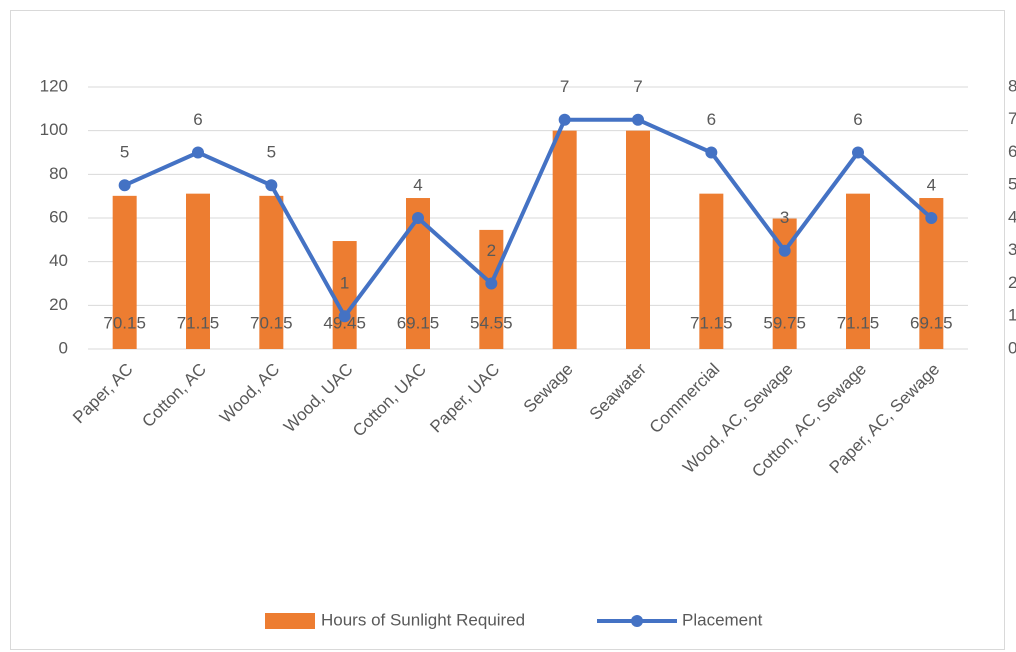  What do you see at coordinates (722, 619) in the screenshot?
I see `legend-label: Placement` at bounding box center [722, 619].